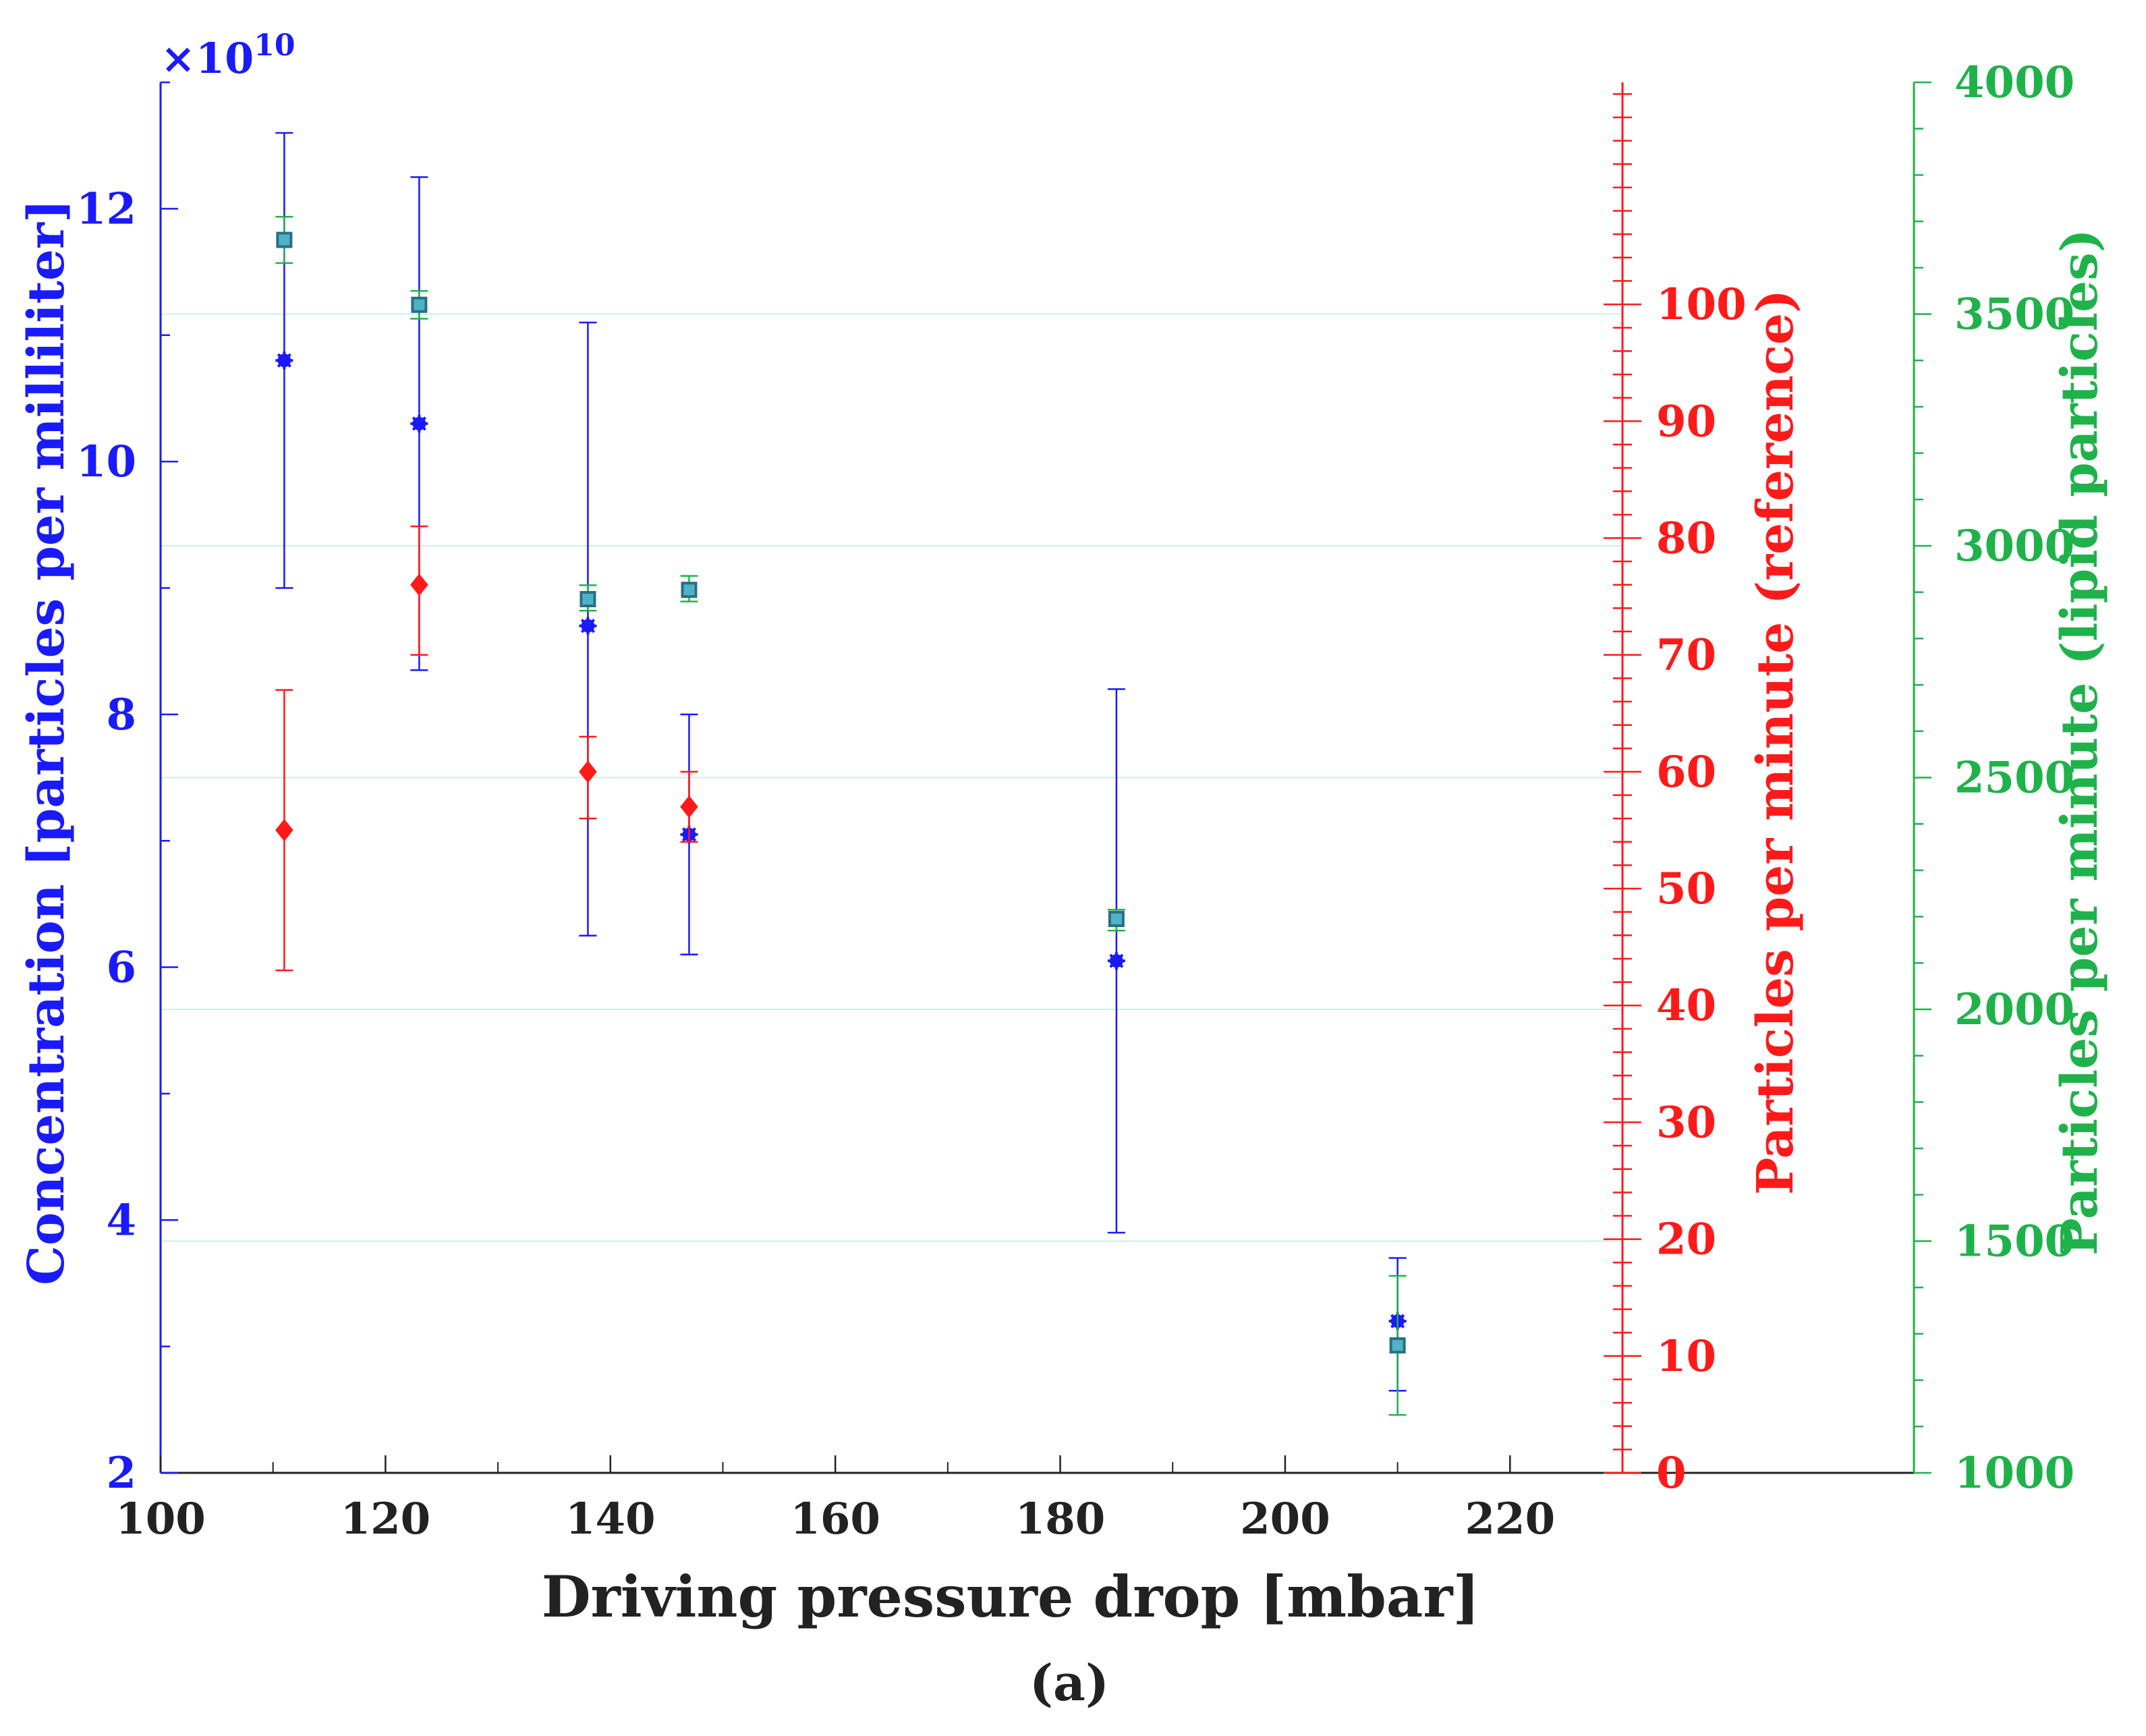 Image resolution: width=2146 pixels, height=1736 pixels. I want to click on mid-tick-label: 30, so click(1686, 1122).